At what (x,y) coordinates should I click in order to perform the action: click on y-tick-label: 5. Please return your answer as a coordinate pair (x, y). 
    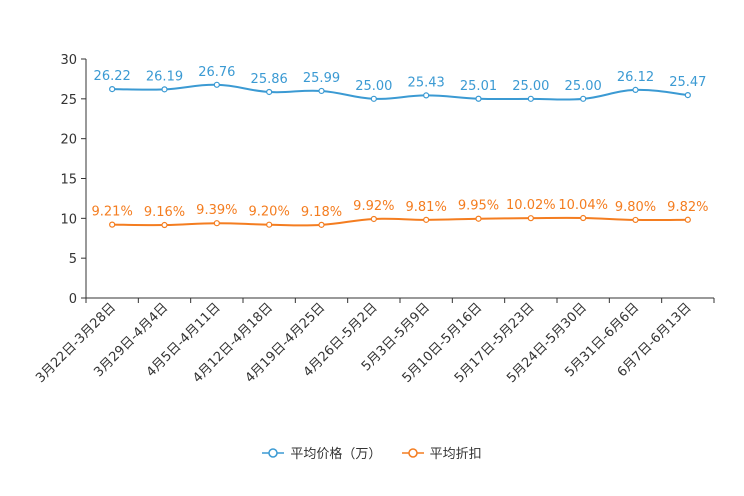
    Looking at the image, I should click on (73, 259).